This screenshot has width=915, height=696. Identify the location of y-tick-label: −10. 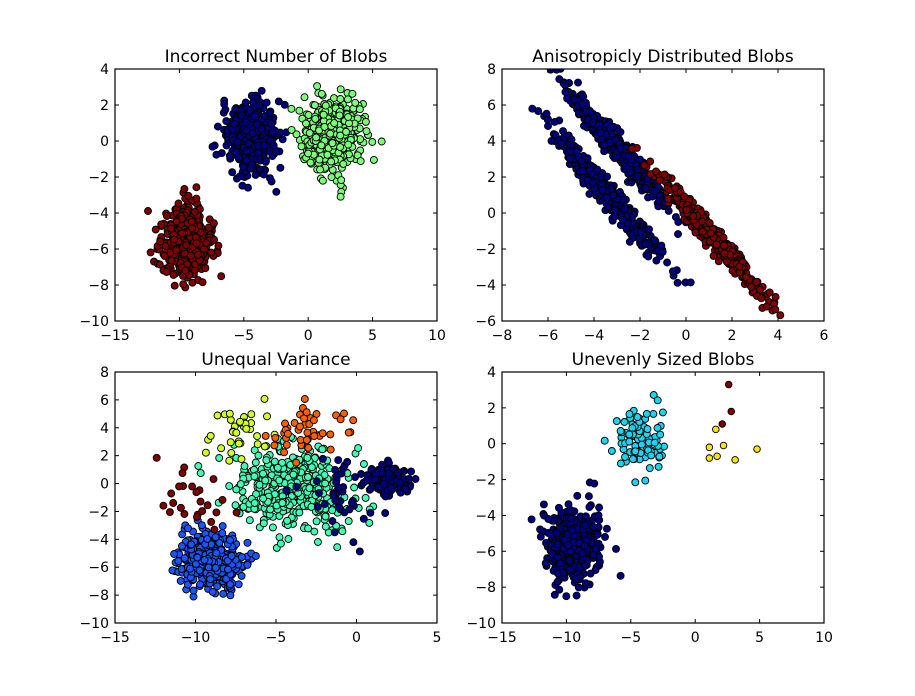
(94, 624).